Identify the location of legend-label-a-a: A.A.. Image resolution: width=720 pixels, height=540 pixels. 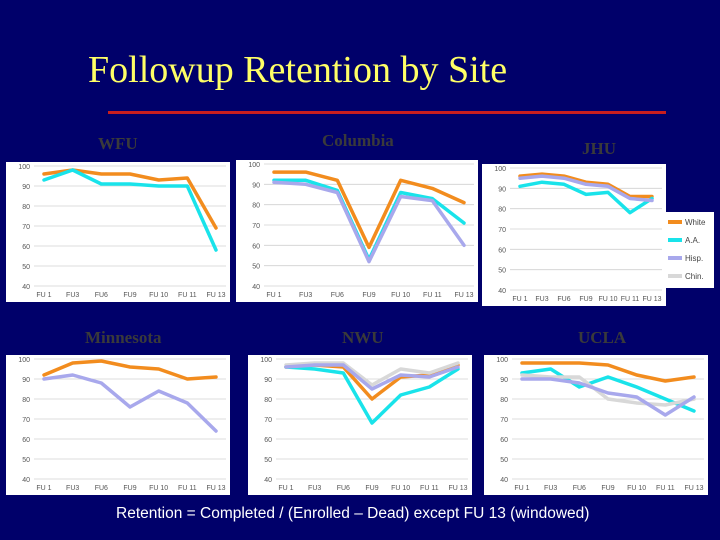
(692, 240).